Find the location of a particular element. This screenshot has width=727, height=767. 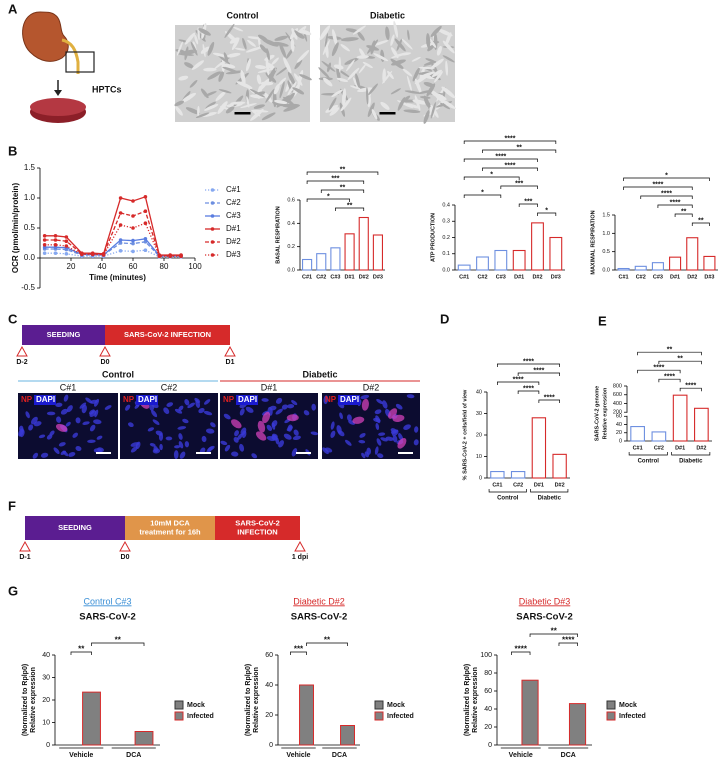

legend-label: C#1 is located at coordinates (233, 189).